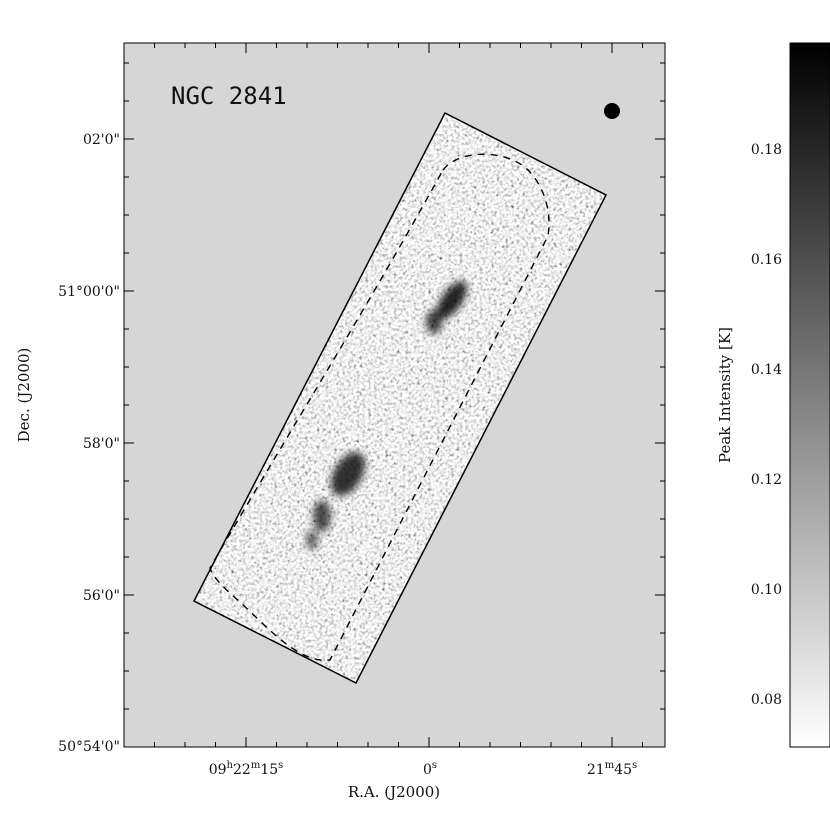  Describe the element at coordinates (89, 292) in the screenshot. I see `y-tick-label: 51°00'0"` at that location.